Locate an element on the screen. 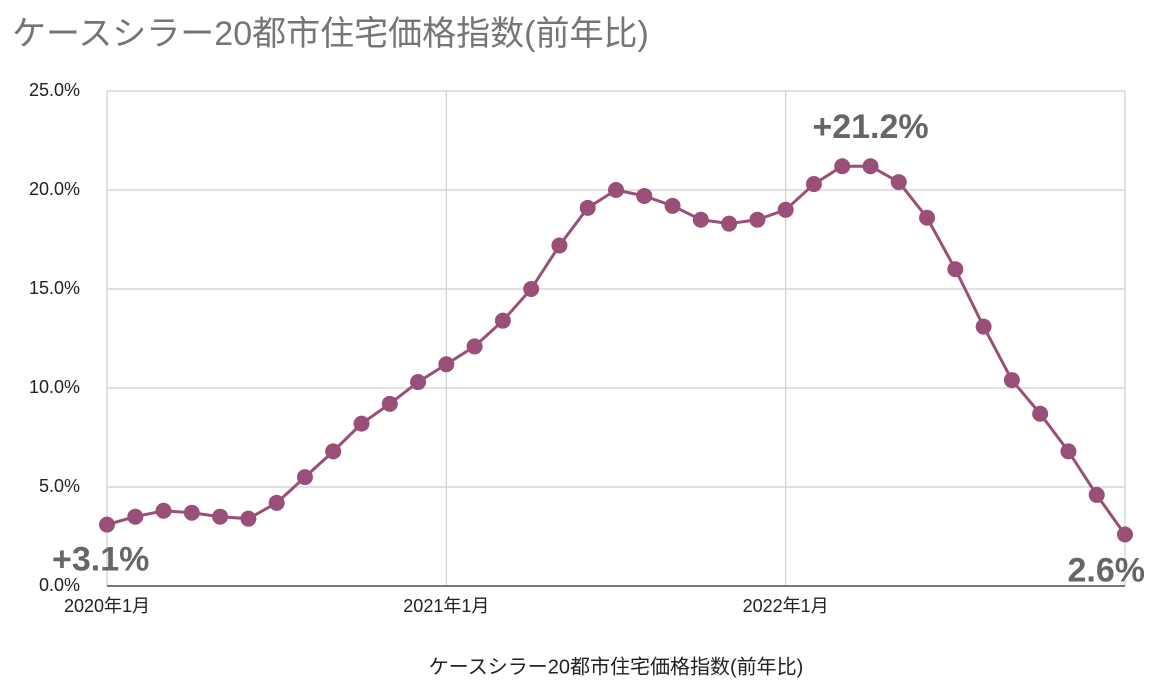 This screenshot has height=694, width=1158. x-tick-label: 2020年1月 is located at coordinates (107, 606).